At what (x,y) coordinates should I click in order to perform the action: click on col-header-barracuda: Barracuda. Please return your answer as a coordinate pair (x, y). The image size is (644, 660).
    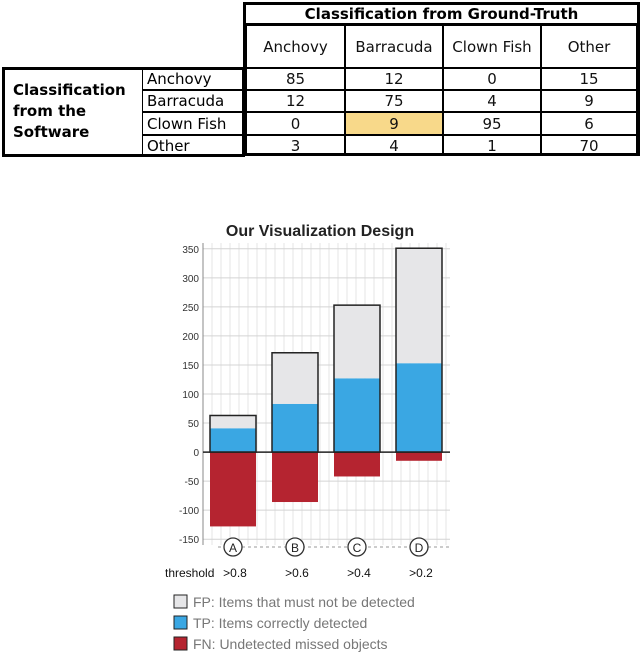
    Looking at the image, I should click on (394, 46).